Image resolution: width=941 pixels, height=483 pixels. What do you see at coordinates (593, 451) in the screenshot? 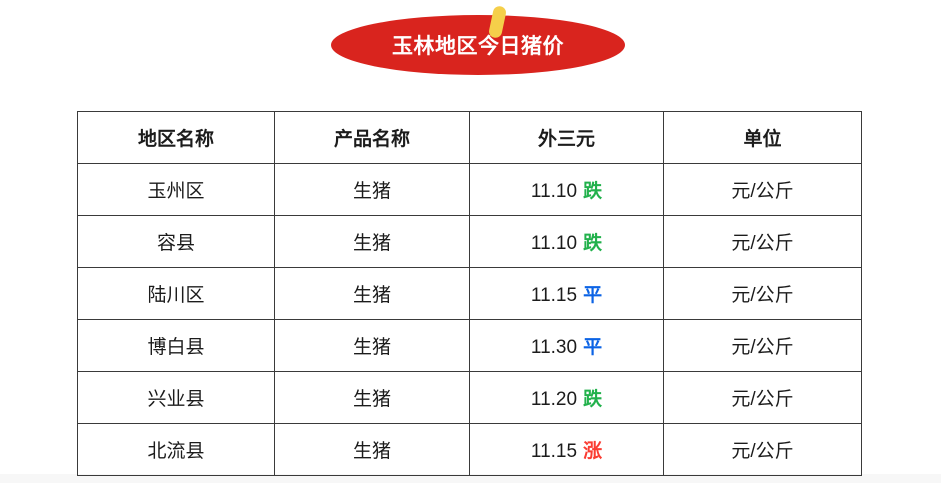
I see `trend-badge: 涨` at bounding box center [593, 451].